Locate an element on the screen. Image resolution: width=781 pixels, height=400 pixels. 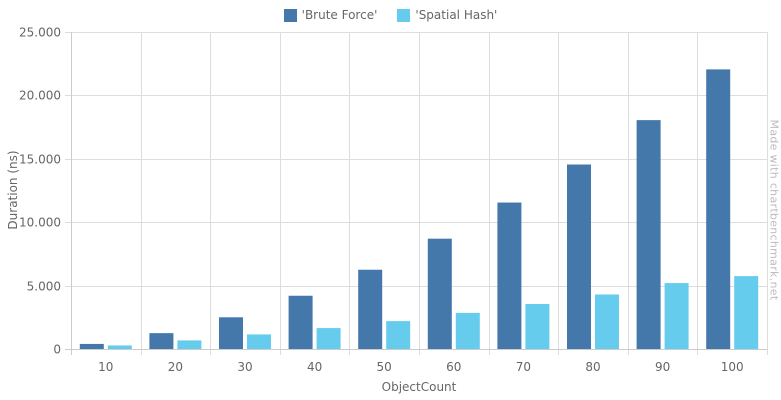
y-tick-label: 15.000 is located at coordinates (40, 160).